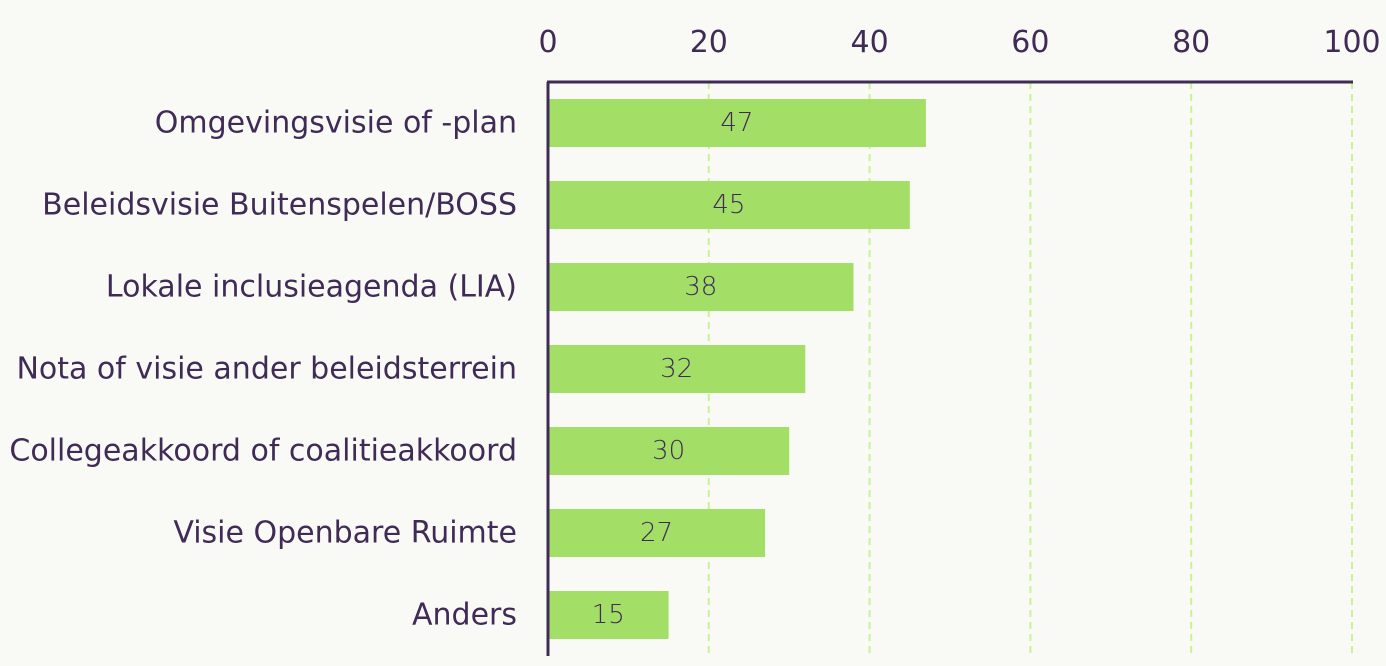 The width and height of the screenshot is (1386, 666). I want to click on data-label: 45, so click(728, 205).